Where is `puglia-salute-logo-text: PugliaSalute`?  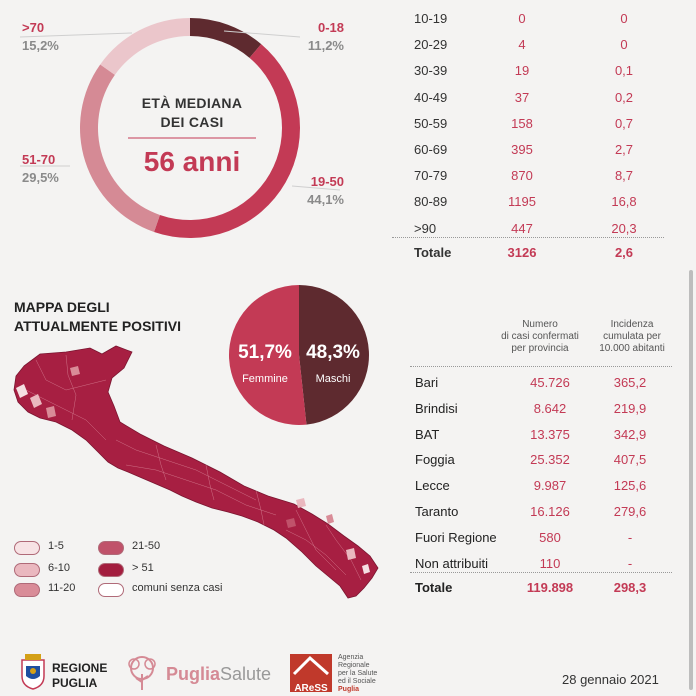
puglia-salute-logo-text: PugliaSalute is located at coordinates (218, 674).